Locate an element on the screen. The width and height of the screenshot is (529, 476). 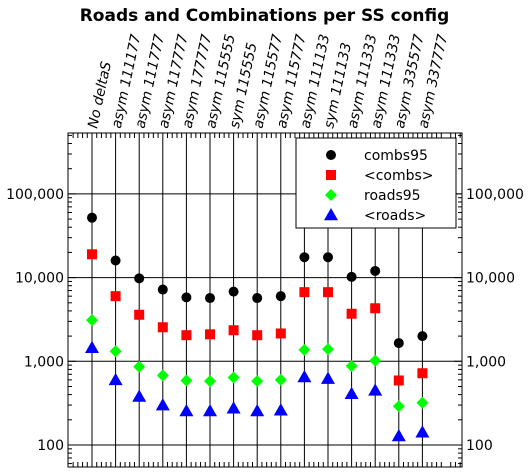
legend-label: <roads> is located at coordinates (395, 216).